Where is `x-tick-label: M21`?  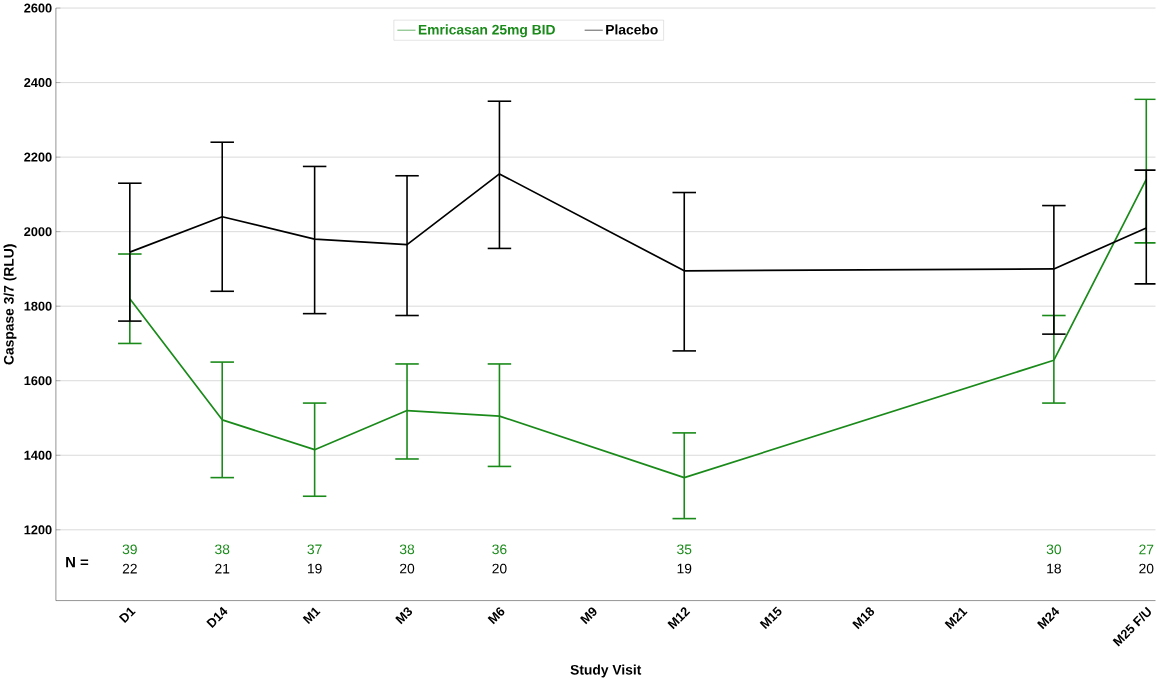
x-tick-label: M21 is located at coordinates (956, 618).